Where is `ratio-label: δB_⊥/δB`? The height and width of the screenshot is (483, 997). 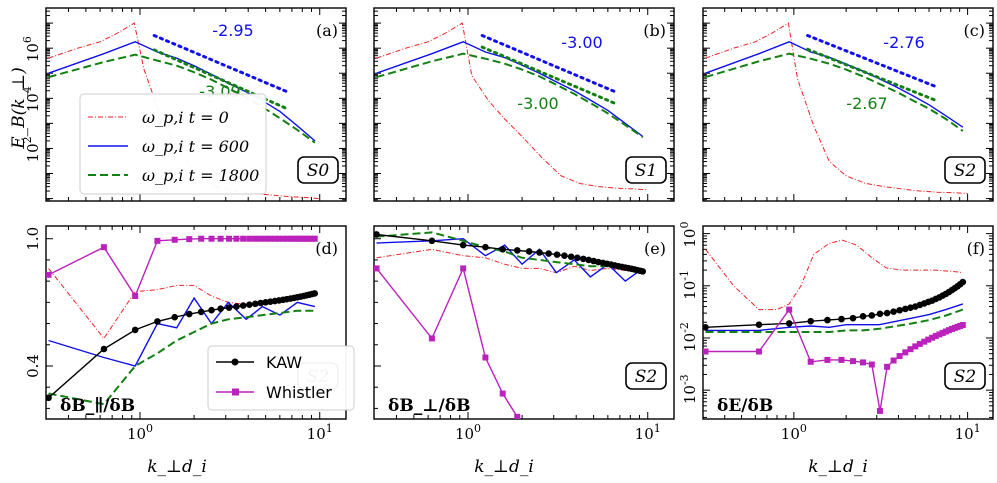 ratio-label: δB_⊥/δB is located at coordinates (429, 406).